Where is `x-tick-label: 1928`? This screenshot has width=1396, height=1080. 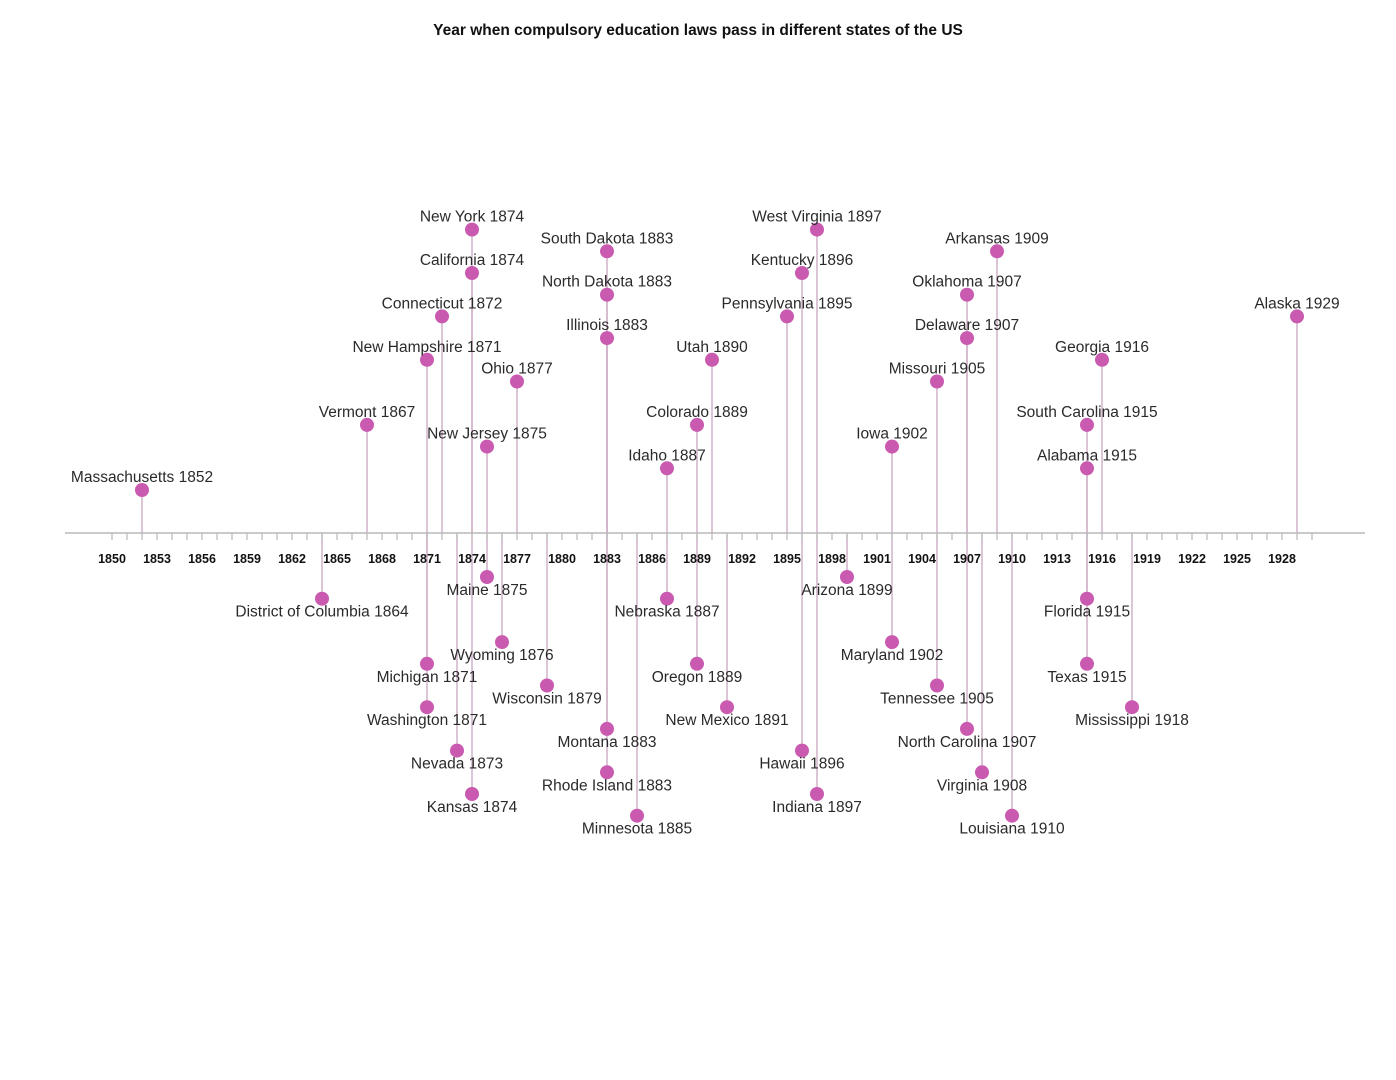 x-tick-label: 1928 is located at coordinates (1282, 559).